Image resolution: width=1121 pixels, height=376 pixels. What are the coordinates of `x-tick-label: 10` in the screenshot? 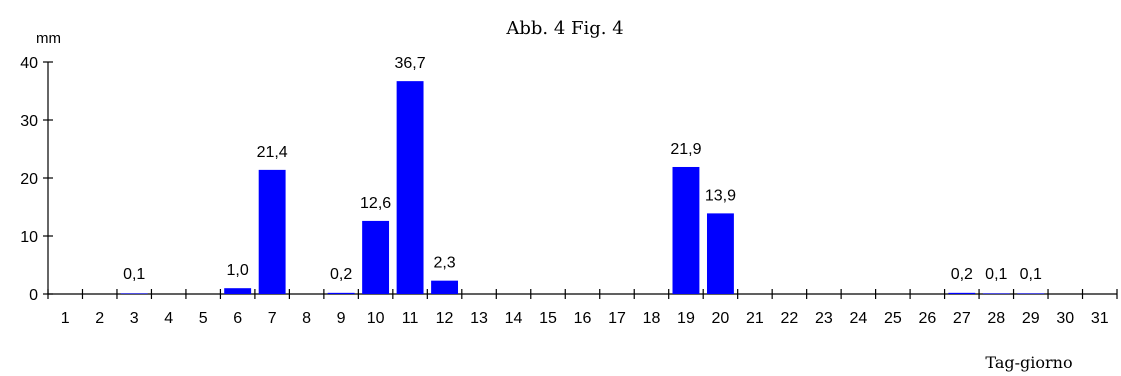 It's located at (376, 318).